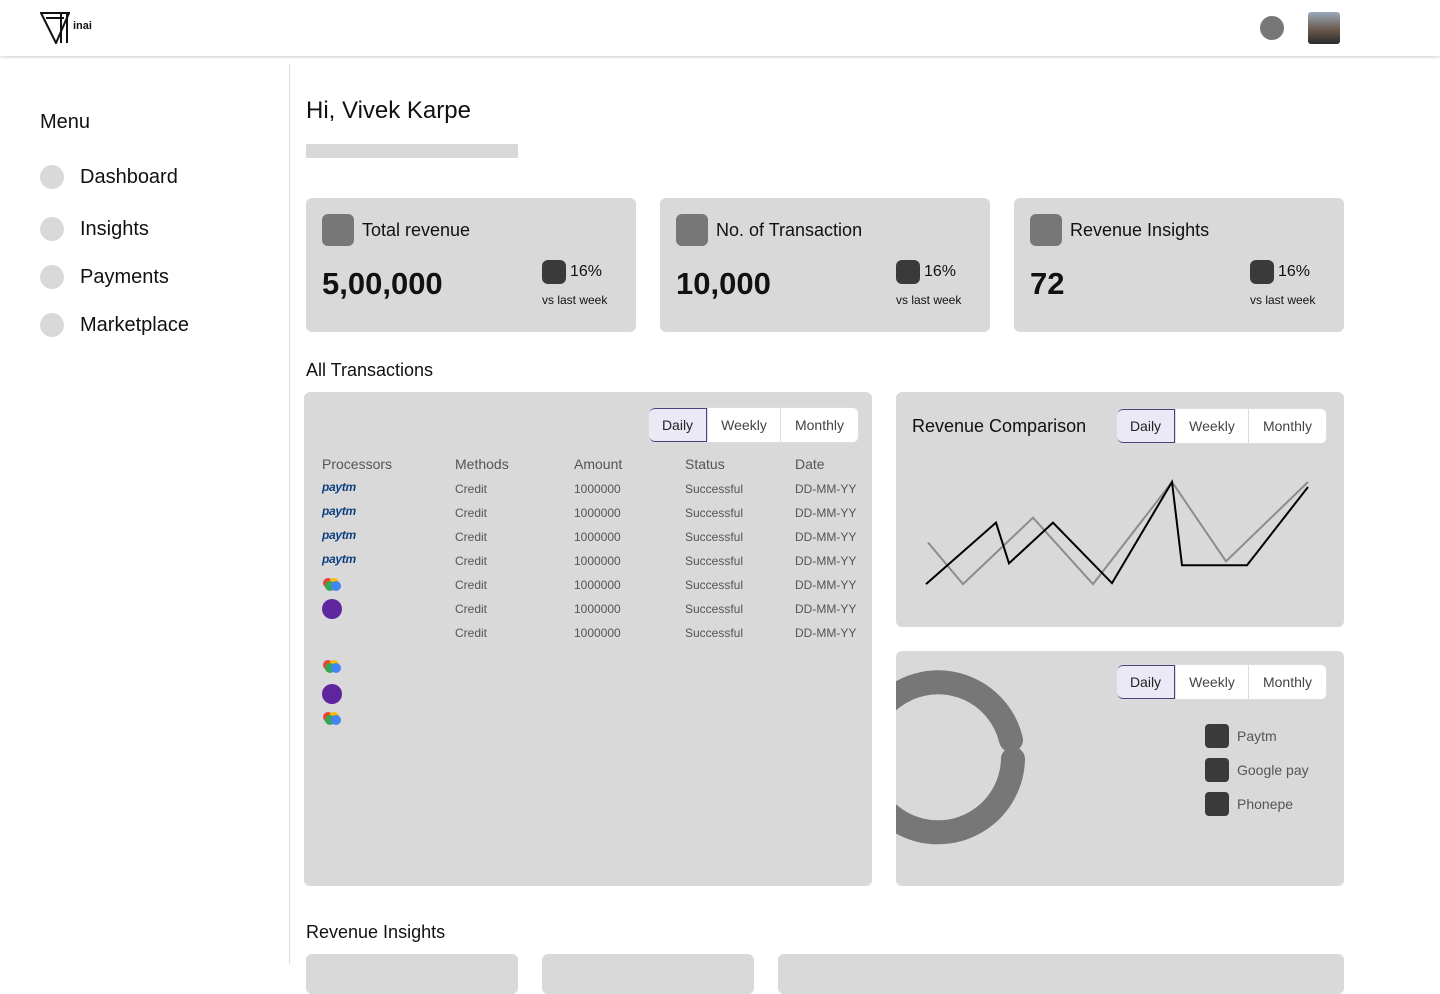 Image resolution: width=1440 pixels, height=994 pixels. I want to click on revenue-comparison-panel: Revenue Comparison Daily Weekly Monthly, so click(1120, 509).